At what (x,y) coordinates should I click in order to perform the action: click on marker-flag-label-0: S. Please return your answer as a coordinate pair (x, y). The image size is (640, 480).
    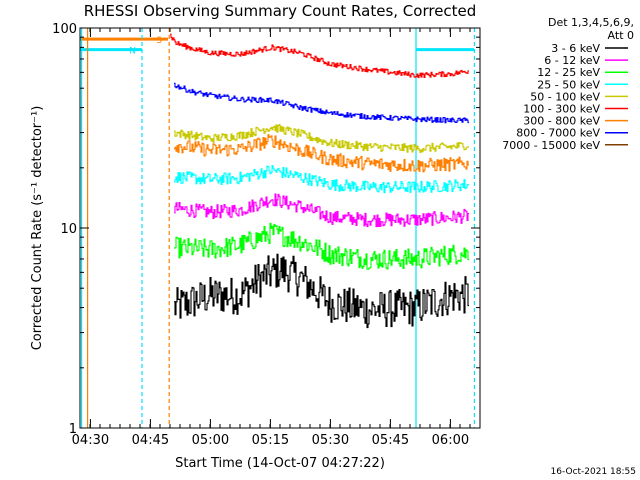
    Looking at the image, I should click on (159, 41).